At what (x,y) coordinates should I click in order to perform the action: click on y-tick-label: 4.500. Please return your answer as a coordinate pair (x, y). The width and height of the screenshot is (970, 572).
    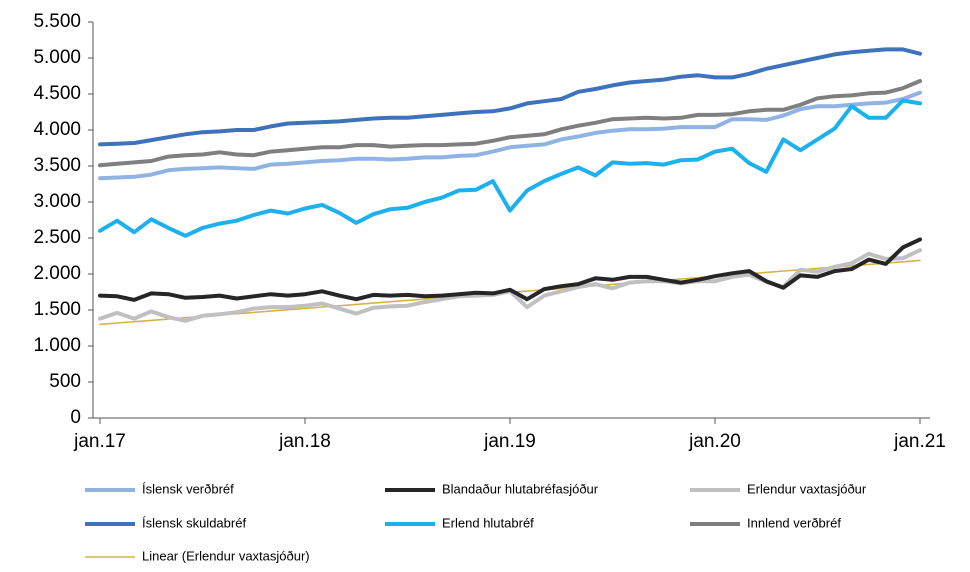
    Looking at the image, I should click on (57, 93).